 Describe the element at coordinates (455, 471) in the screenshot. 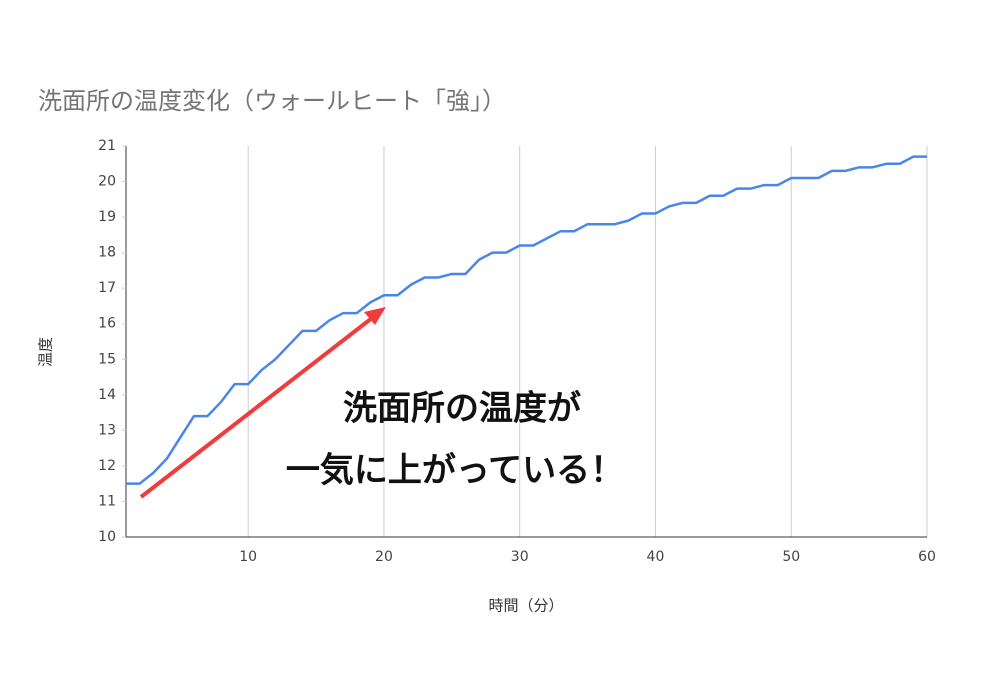

I see `annotation: 一気に上がっている！` at that location.